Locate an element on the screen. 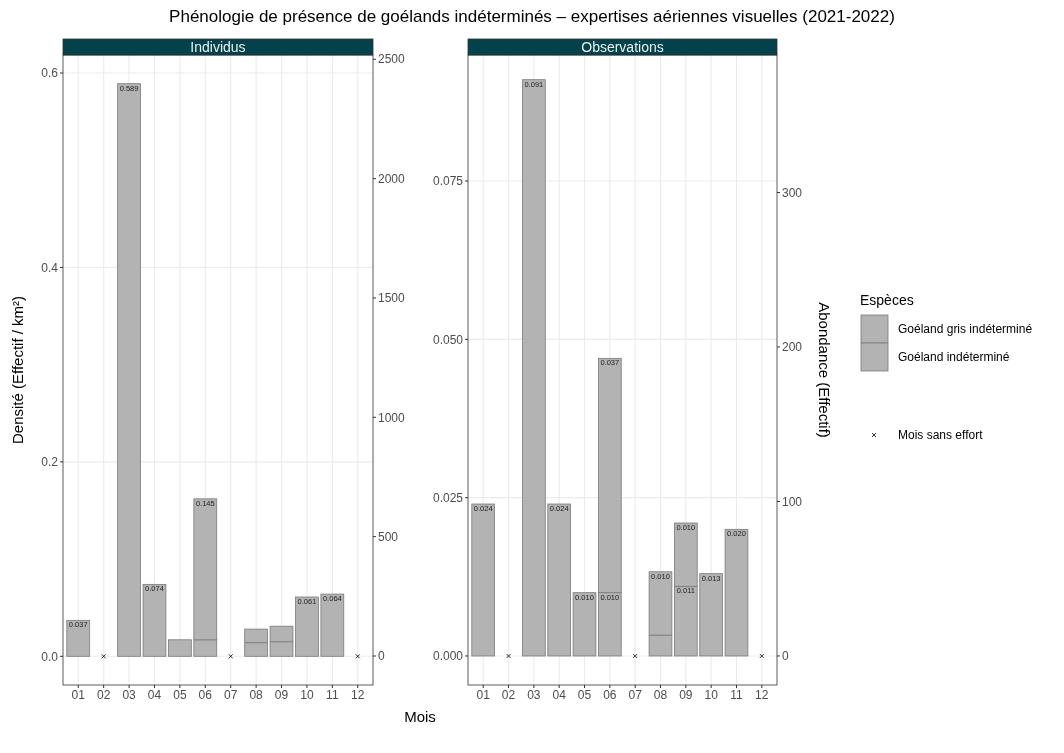  y-tick-label: 0.075 is located at coordinates (448, 181).